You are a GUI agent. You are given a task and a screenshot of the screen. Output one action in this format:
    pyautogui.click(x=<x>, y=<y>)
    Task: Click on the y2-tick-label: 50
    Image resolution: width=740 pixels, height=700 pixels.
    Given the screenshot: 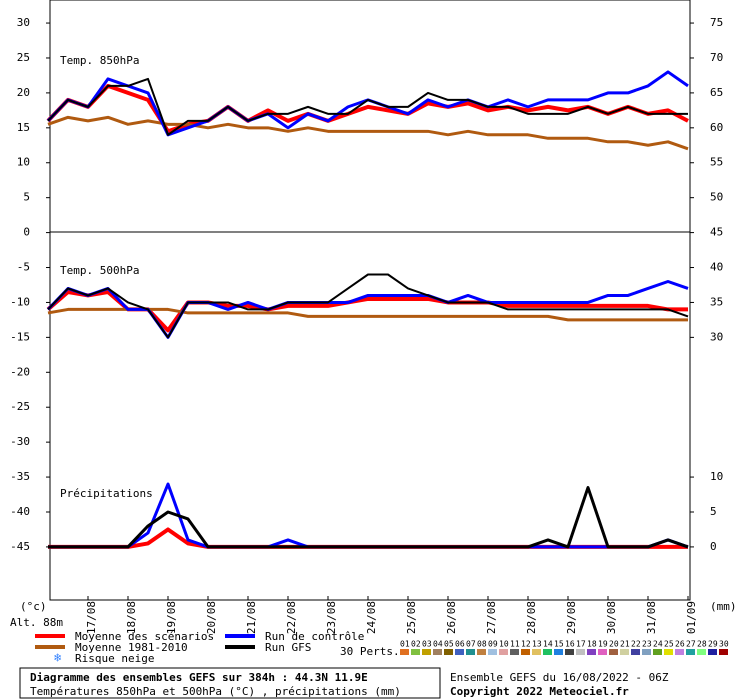 What is the action you would take?
    pyautogui.click(x=716, y=197)
    